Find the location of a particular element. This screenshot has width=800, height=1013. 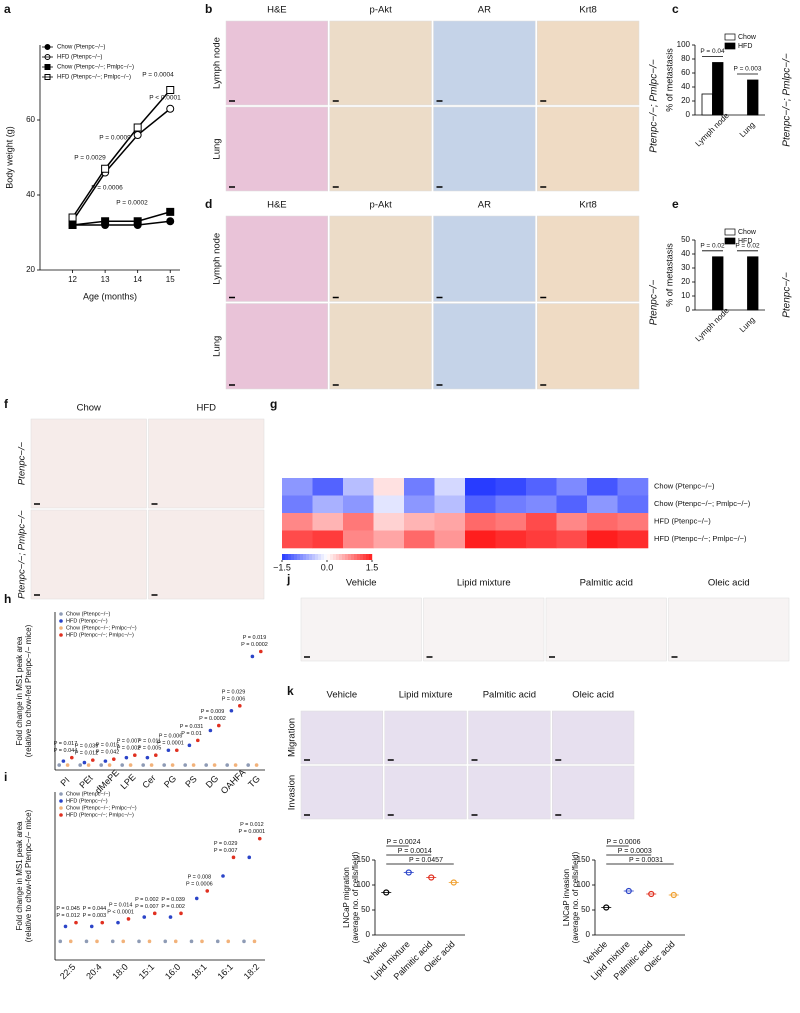

column-title: Palmitic acid is located at coordinates (606, 583).